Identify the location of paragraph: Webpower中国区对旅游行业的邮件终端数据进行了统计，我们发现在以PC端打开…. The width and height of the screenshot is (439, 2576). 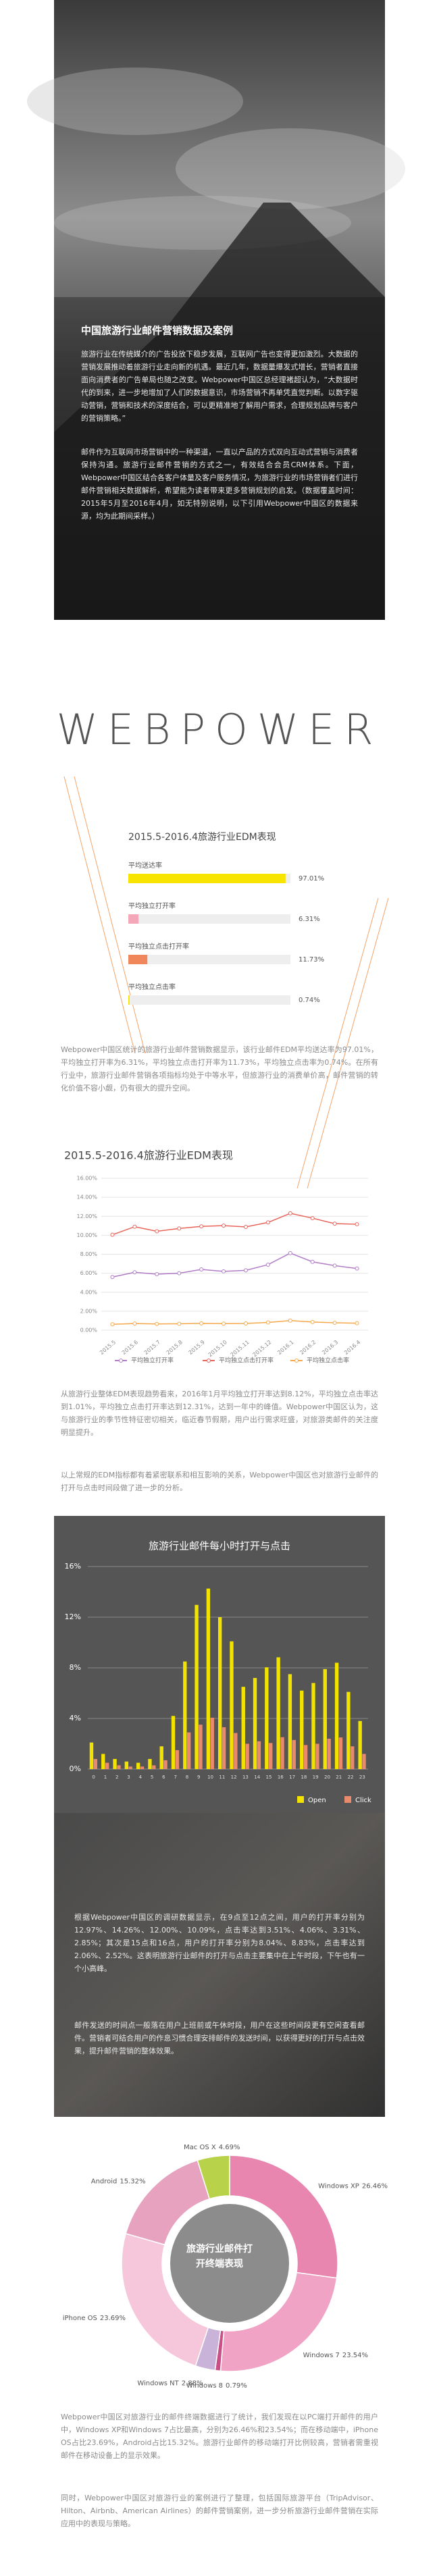
(219, 2436).